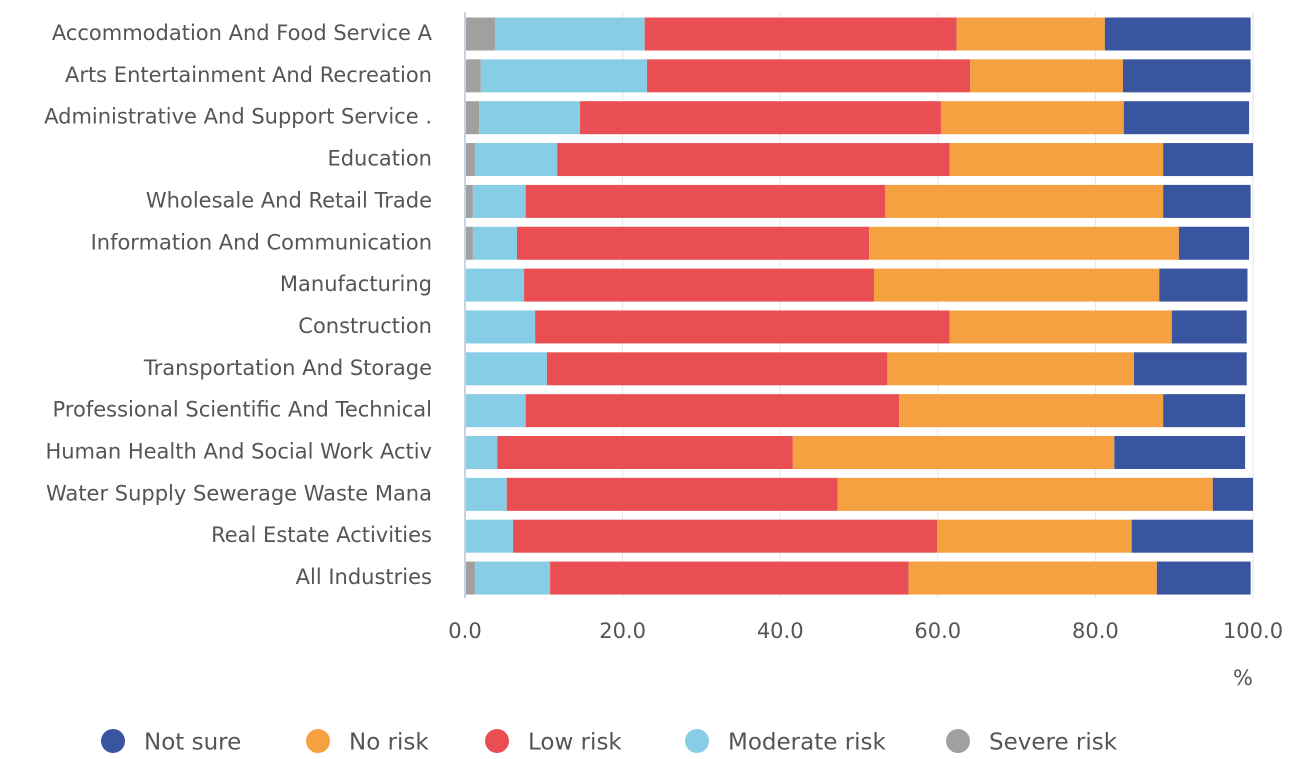 This screenshot has height=759, width=1295. I want to click on y-tick-label: Wholesale And Retail Trade, so click(289, 200).